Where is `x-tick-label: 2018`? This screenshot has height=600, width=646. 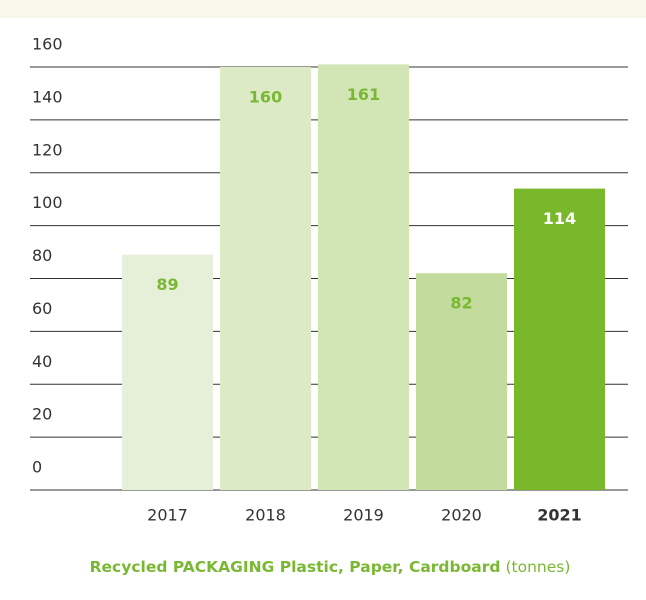 x-tick-label: 2018 is located at coordinates (265, 515).